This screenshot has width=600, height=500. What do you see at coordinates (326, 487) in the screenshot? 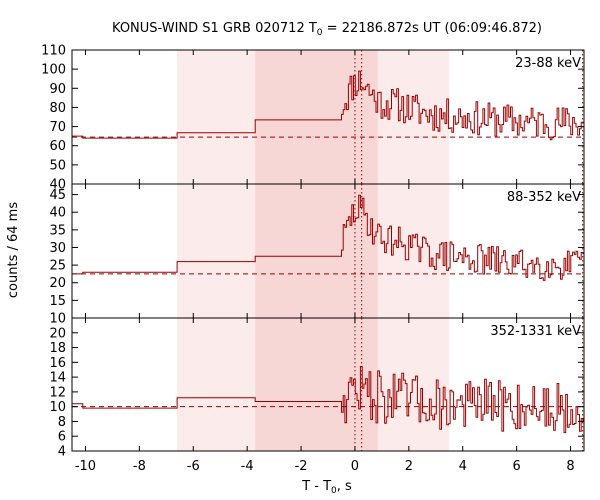
I see `x-axis-label: T - T0, s` at bounding box center [326, 487].